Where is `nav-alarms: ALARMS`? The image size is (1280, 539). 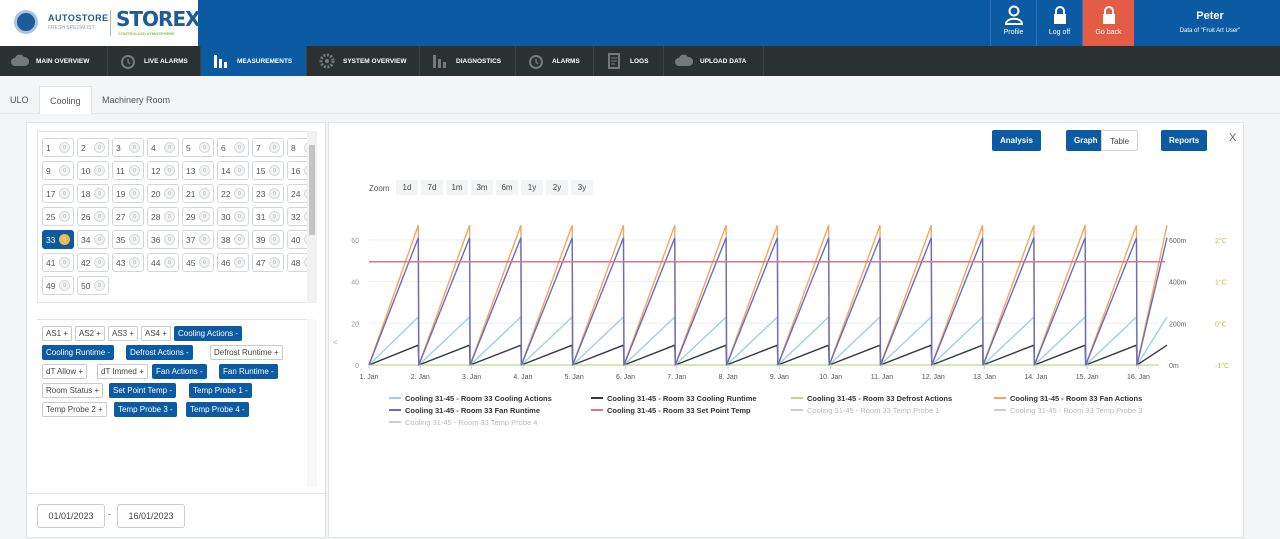 nav-alarms: ALARMS is located at coordinates (555, 61).